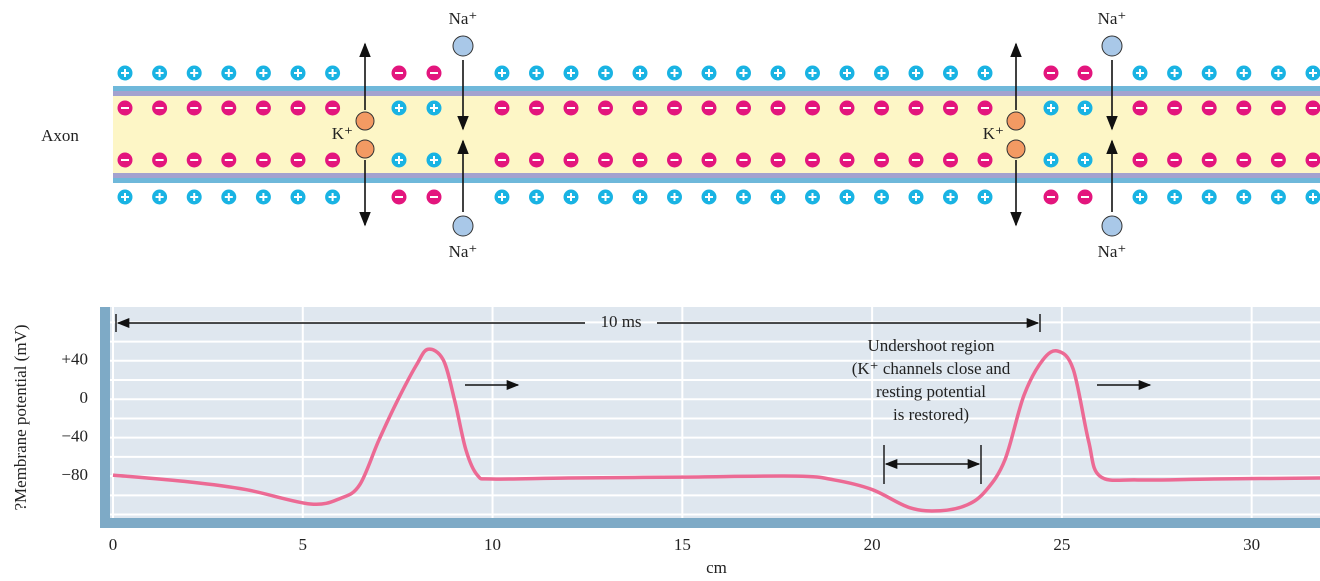  Describe the element at coordinates (113, 544) in the screenshot. I see `x-tick-label: 0` at that location.